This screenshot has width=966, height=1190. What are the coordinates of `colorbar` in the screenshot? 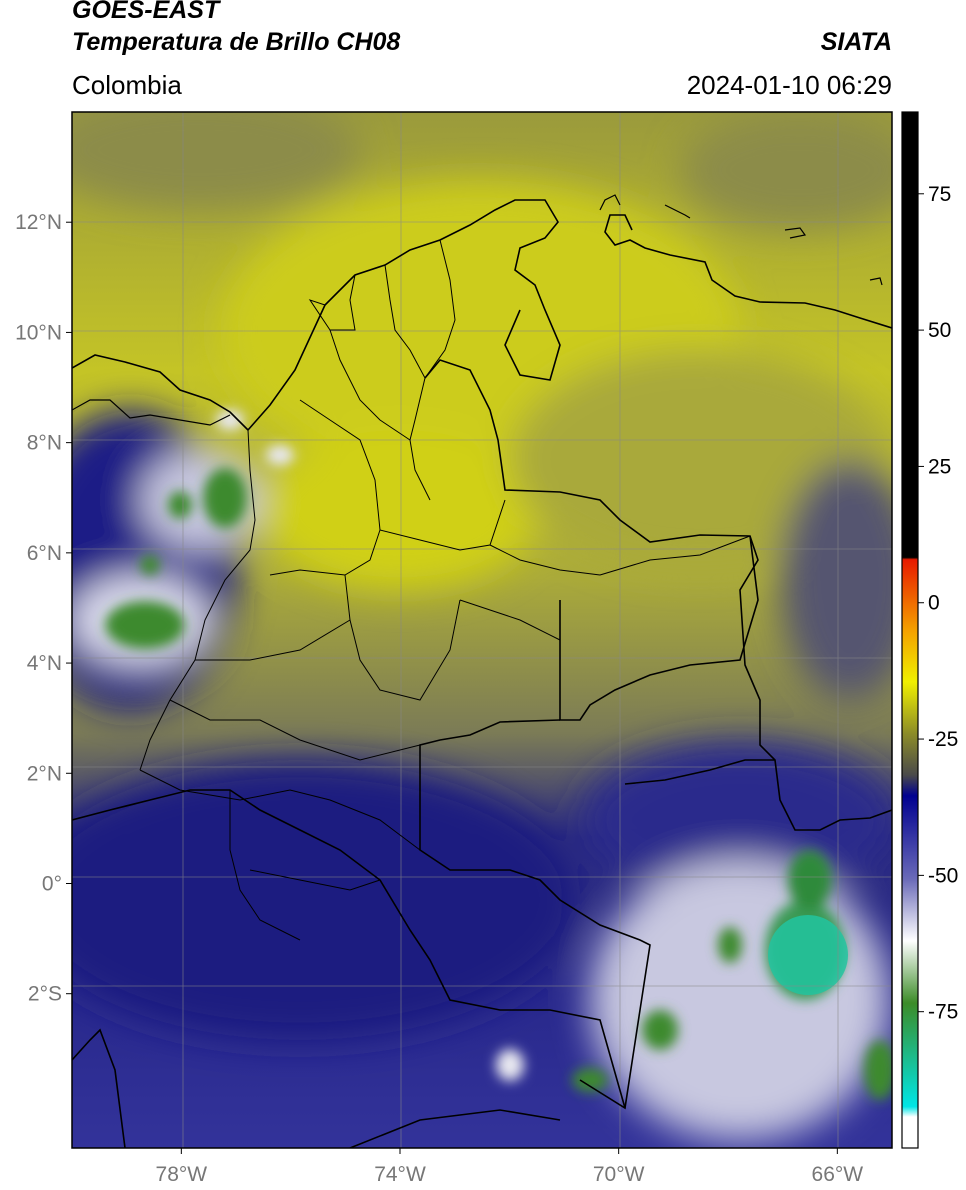 It's located at (910, 630).